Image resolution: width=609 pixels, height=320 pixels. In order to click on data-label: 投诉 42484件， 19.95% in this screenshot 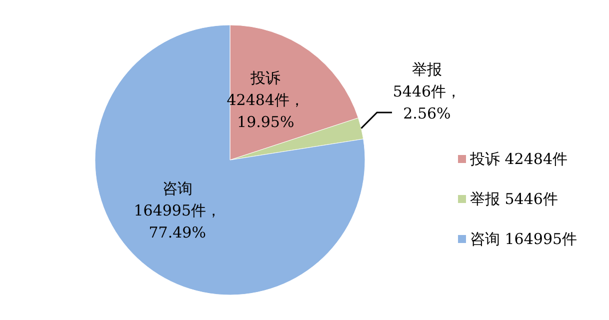, I will do `click(265, 99)`.